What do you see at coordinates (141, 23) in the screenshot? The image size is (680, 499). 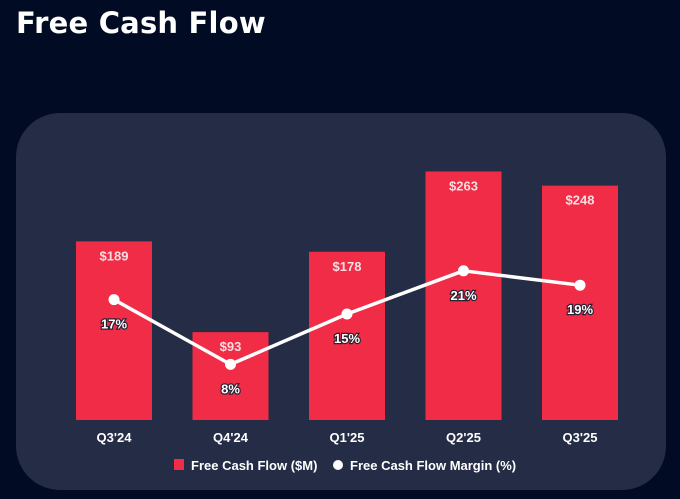 I see `chart-title: Free Cash Flow` at bounding box center [141, 23].